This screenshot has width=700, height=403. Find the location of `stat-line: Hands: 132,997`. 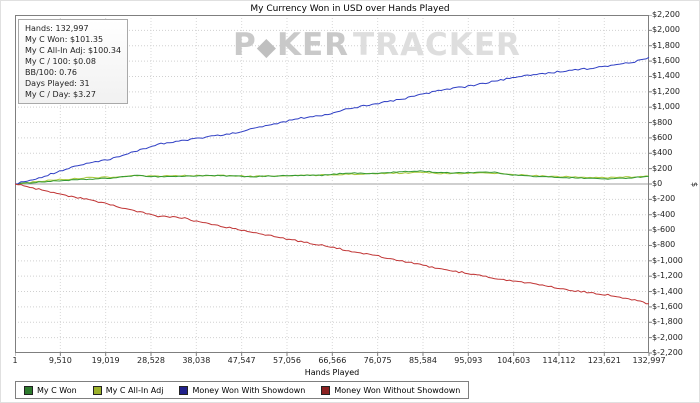

stat-line: Hands: 132,997 is located at coordinates (57, 28).